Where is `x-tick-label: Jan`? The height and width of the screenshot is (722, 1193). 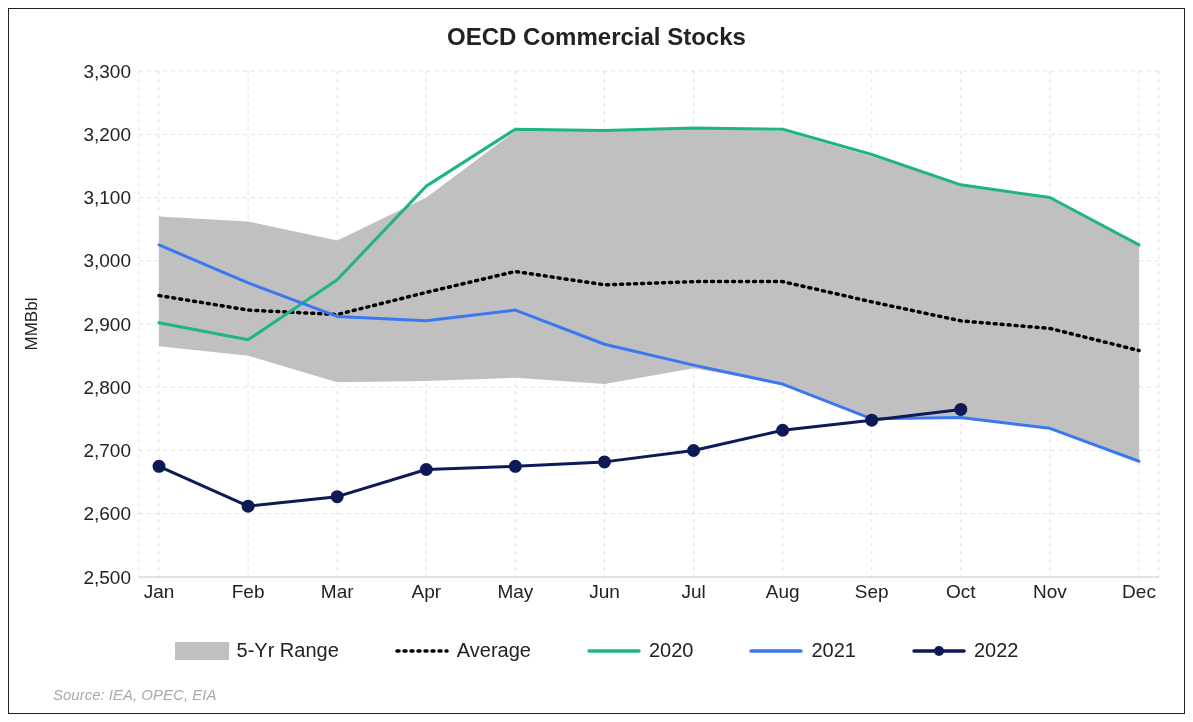 x-tick-label: Jan is located at coordinates (159, 592).